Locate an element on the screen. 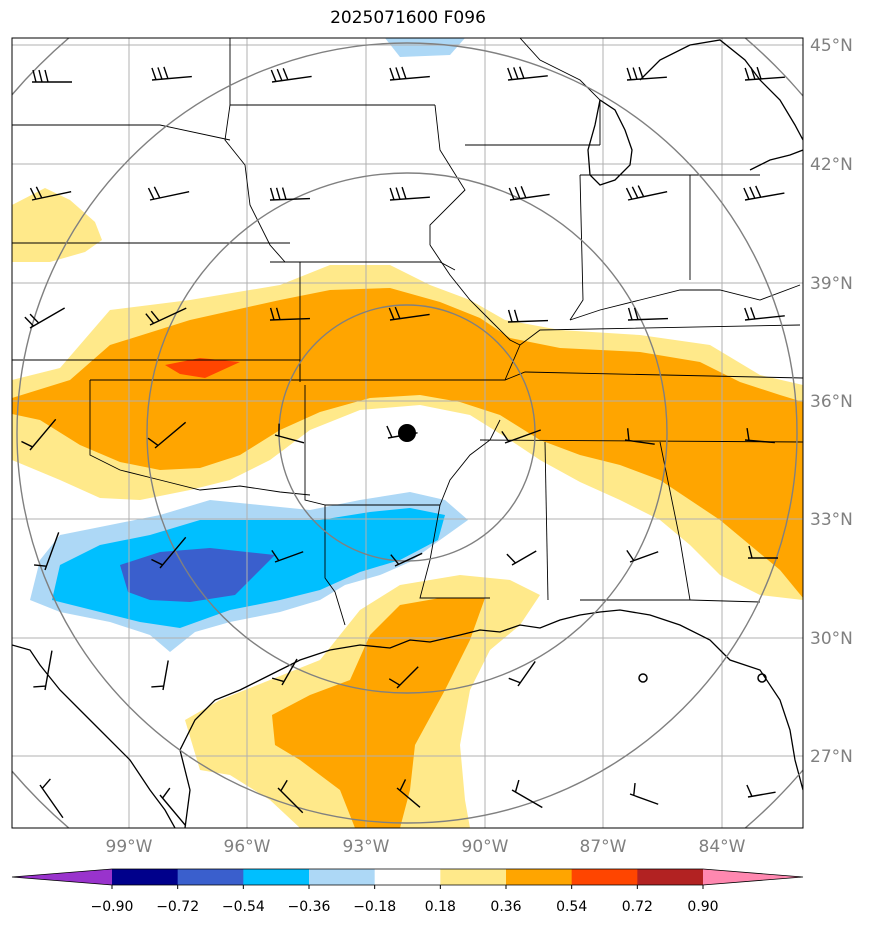  coast-mexico is located at coordinates (94, 736).